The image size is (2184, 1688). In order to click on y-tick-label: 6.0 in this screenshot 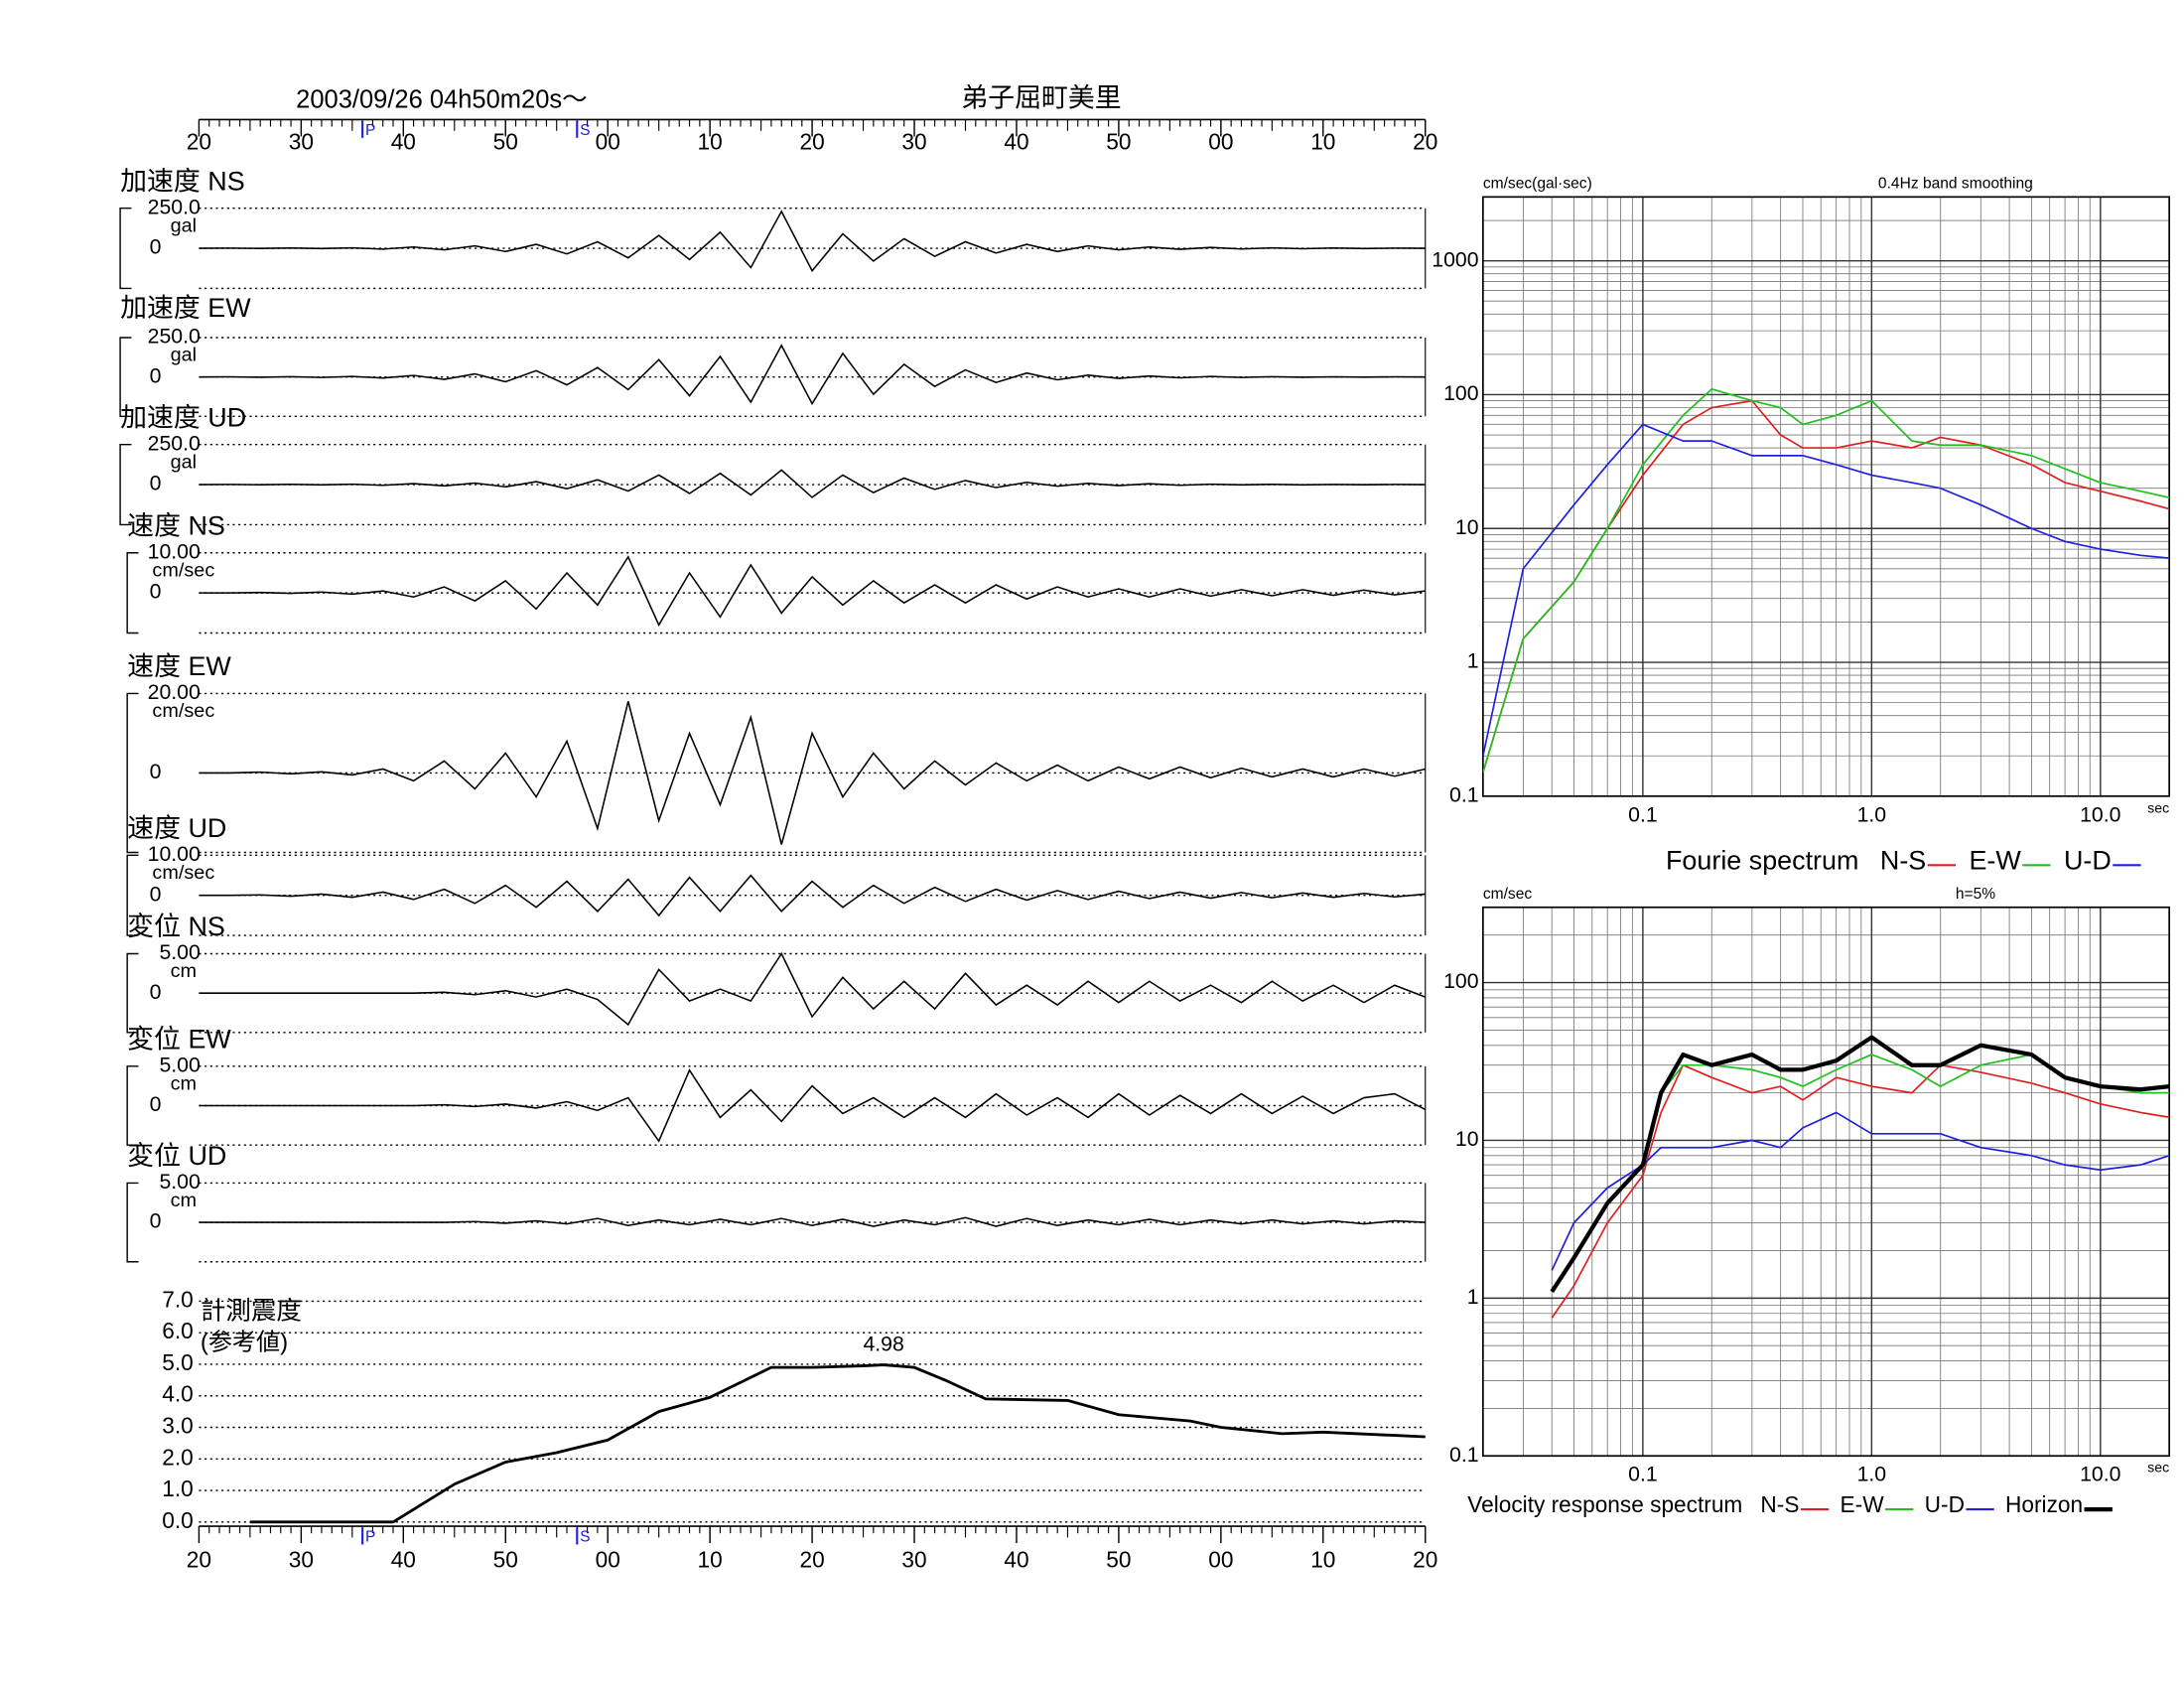, I will do `click(178, 1330)`.